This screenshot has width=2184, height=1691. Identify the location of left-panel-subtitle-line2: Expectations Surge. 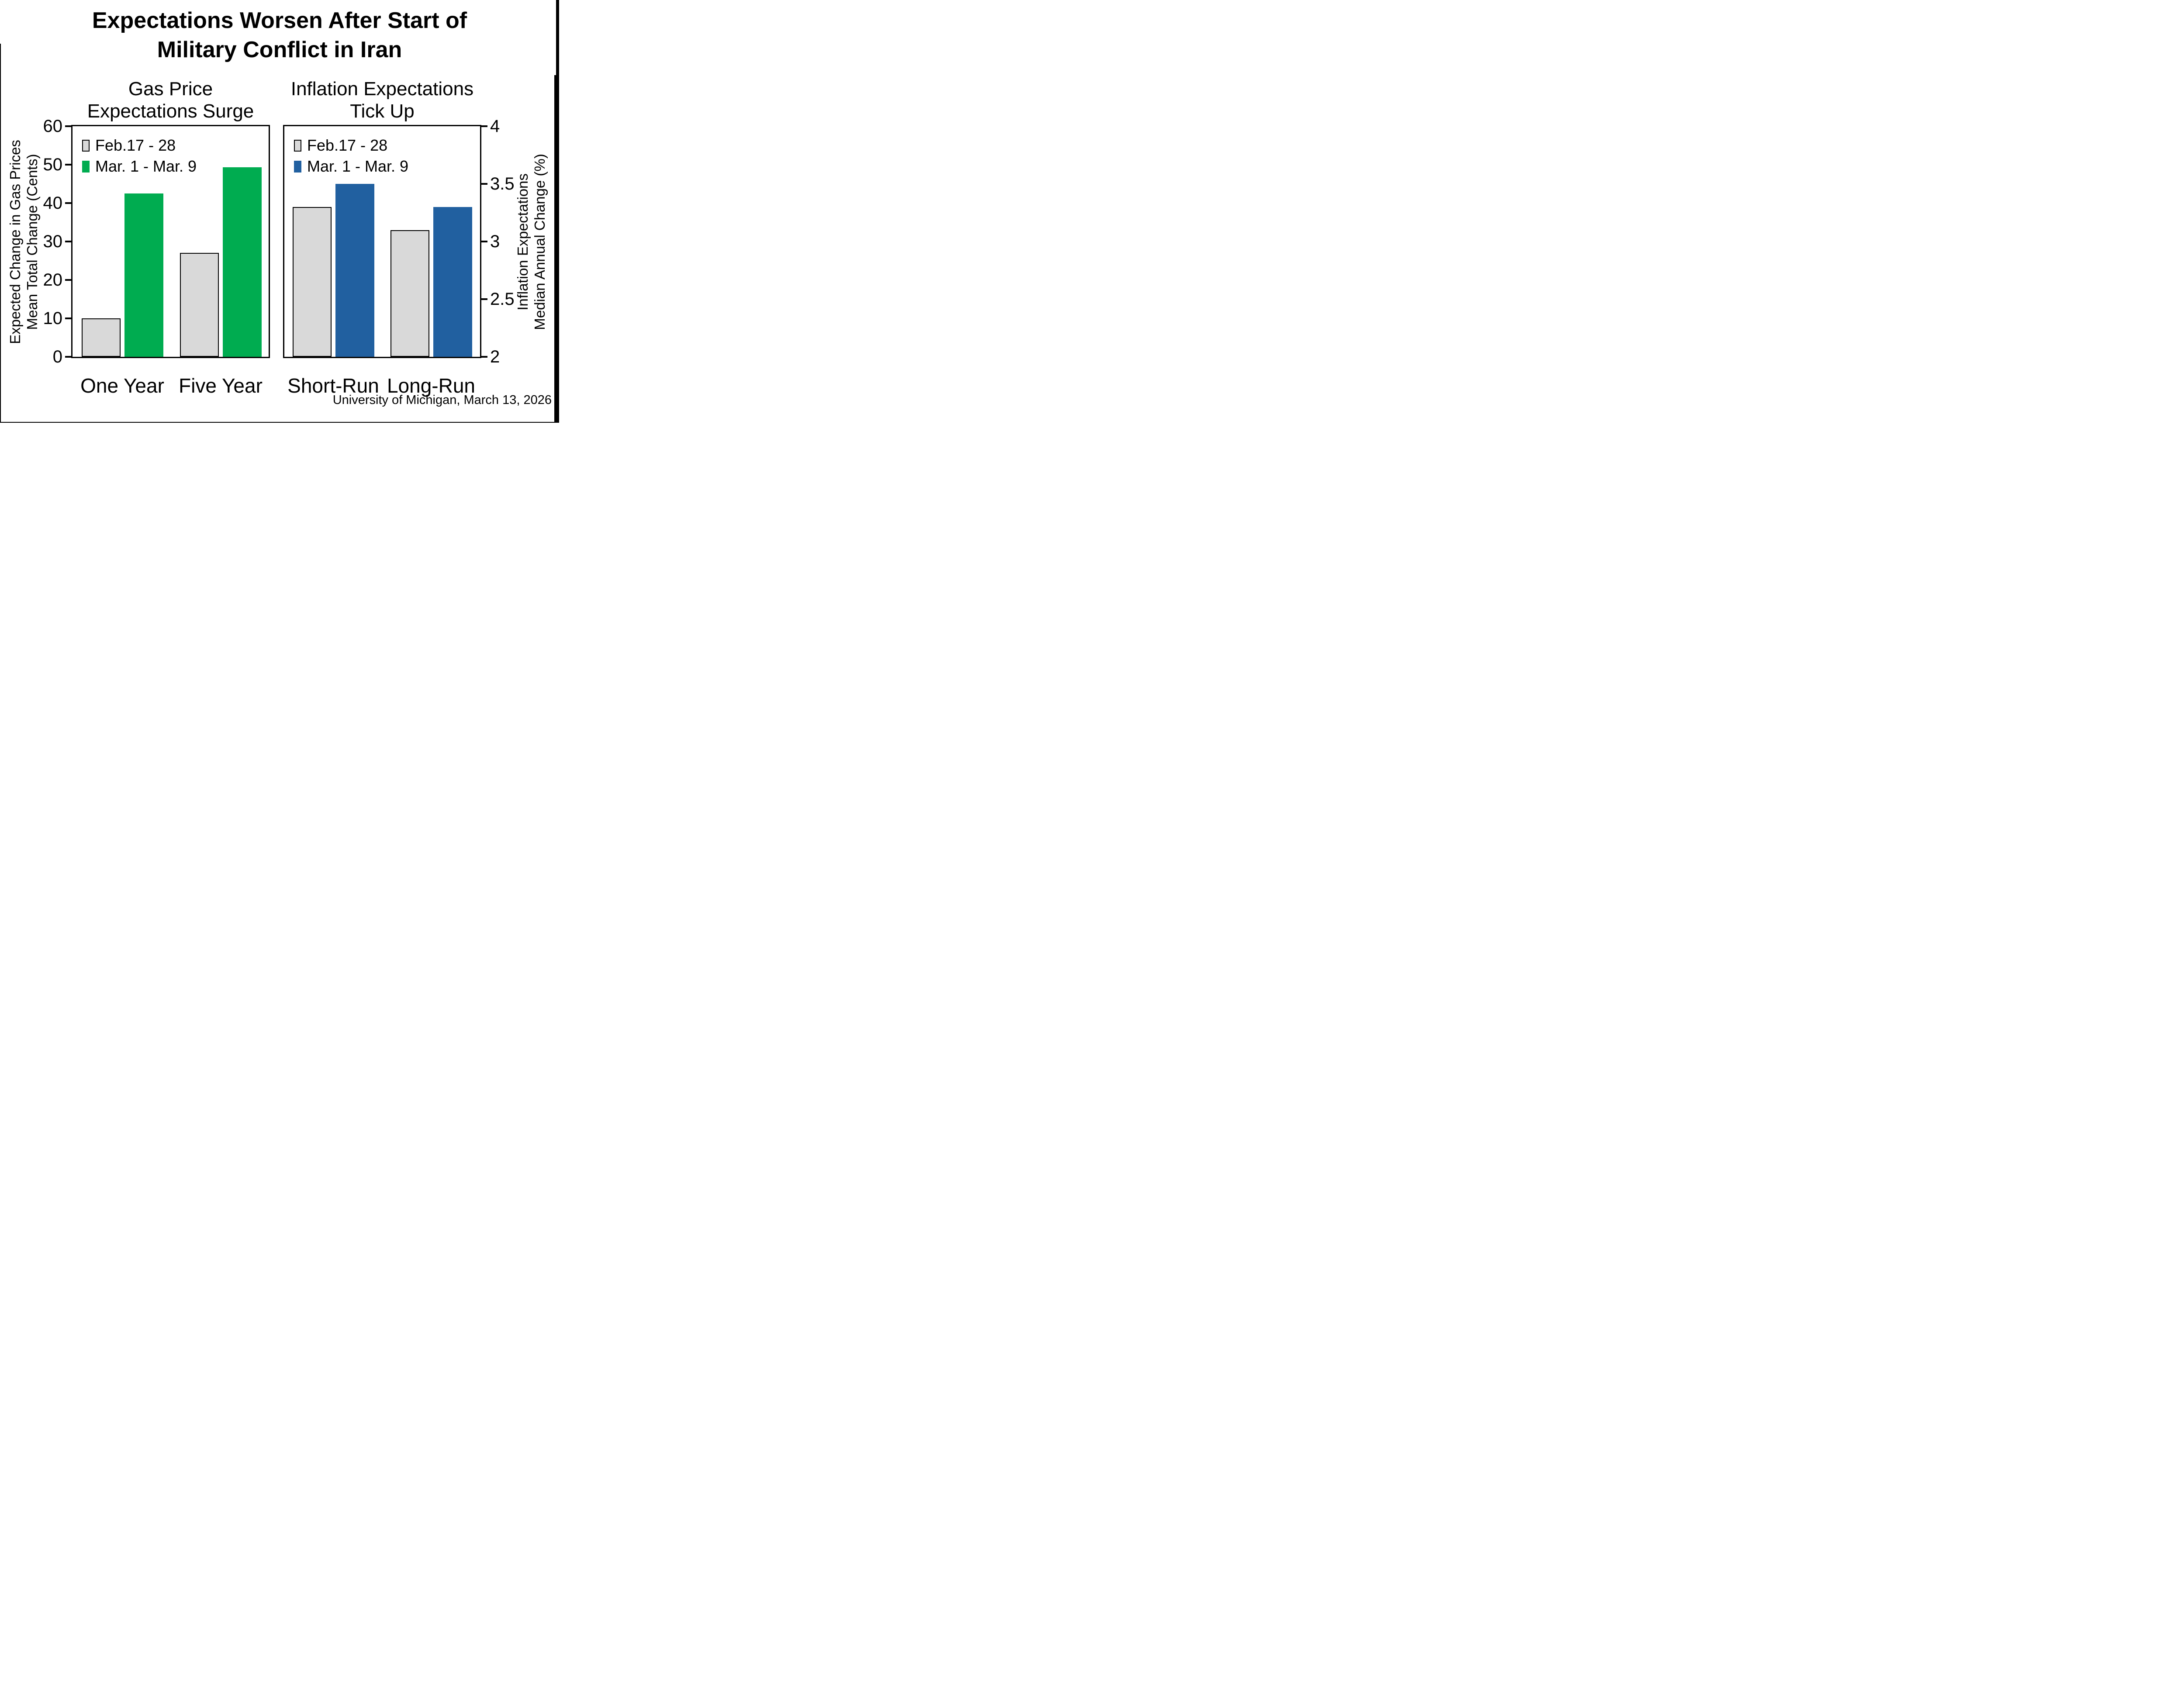
(170, 111).